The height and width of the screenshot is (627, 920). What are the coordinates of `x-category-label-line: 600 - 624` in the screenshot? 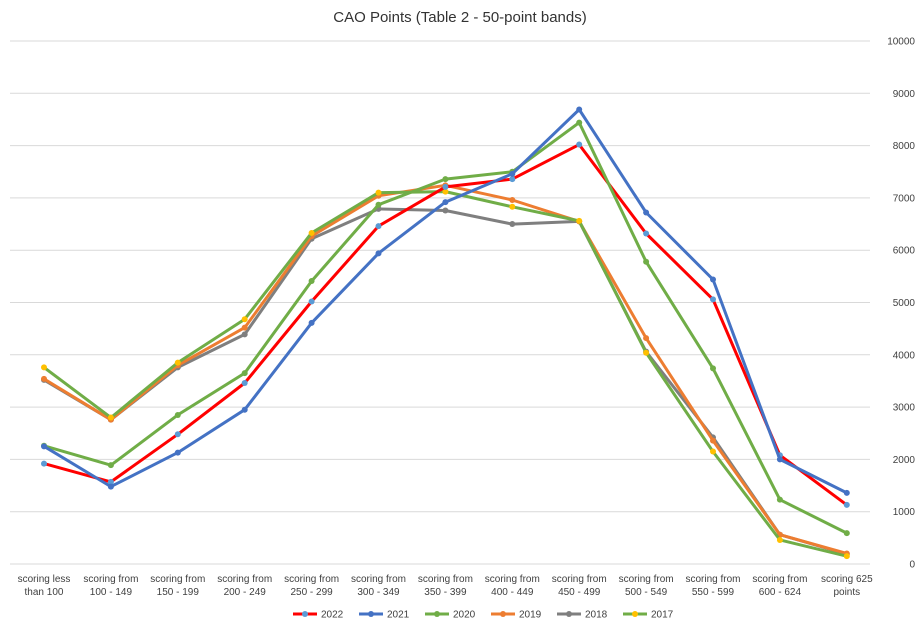 It's located at (780, 592).